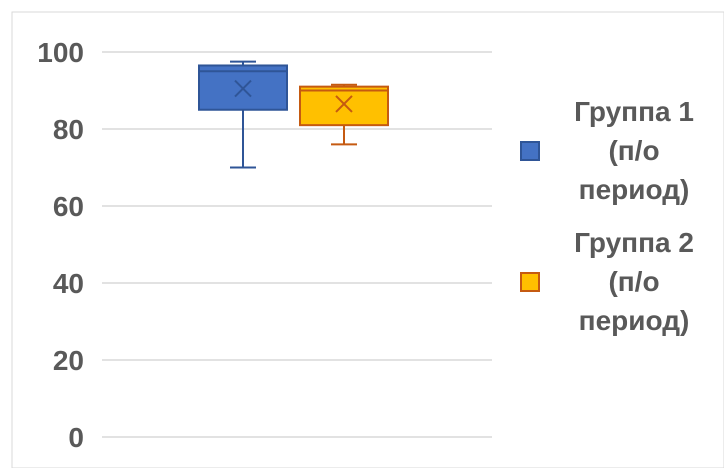  Describe the element at coordinates (634, 281) in the screenshot. I see `legend-label-series-2: Группа 2 (п/о период)` at that location.